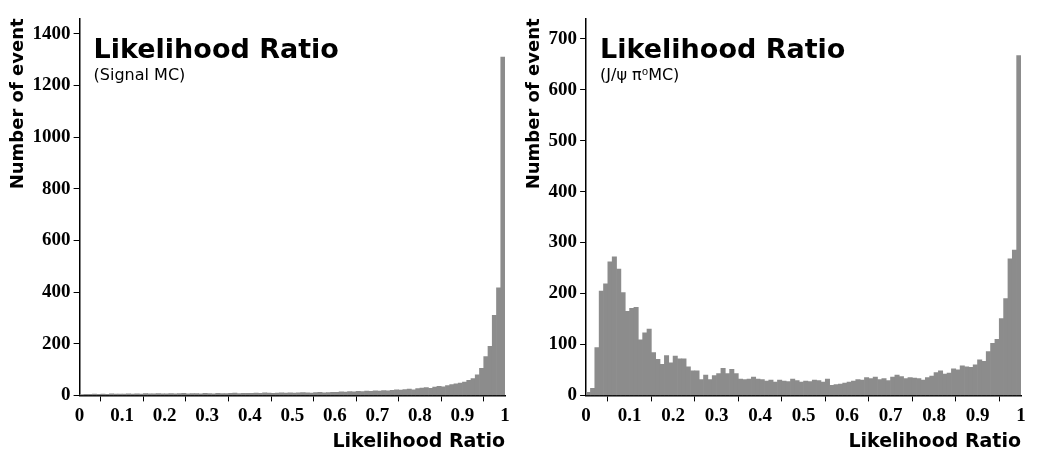 This screenshot has height=461, width=1039. What do you see at coordinates (51, 32) in the screenshot?
I see `y-tick-label: 1400` at bounding box center [51, 32].